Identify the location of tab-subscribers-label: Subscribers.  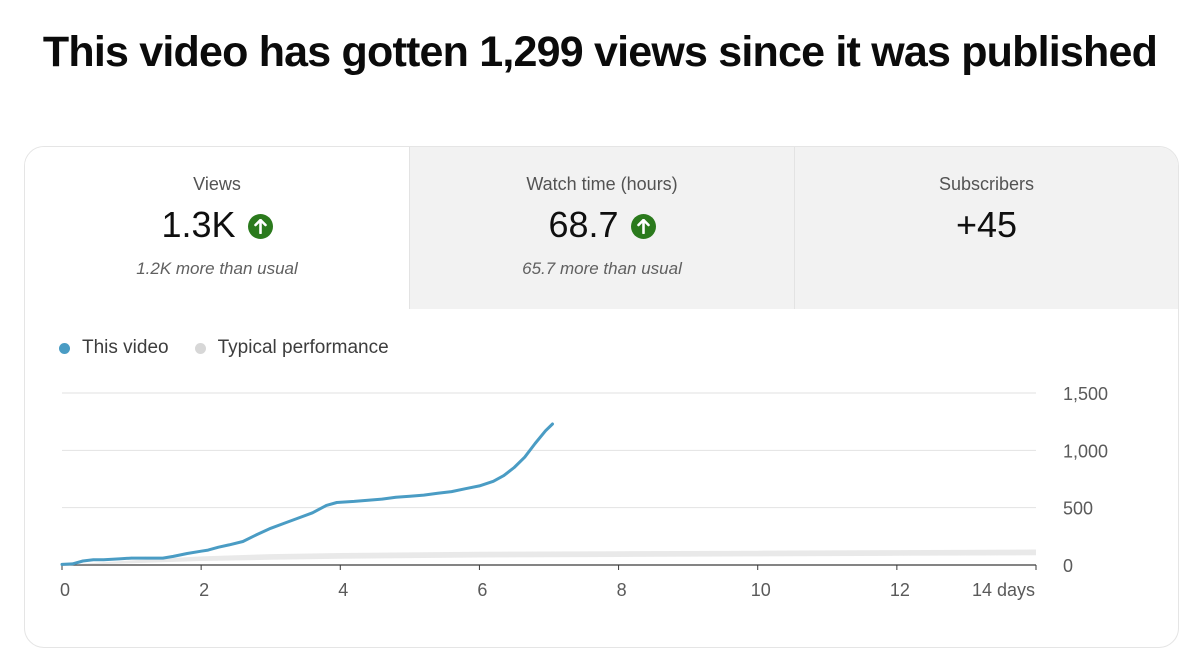
(986, 184).